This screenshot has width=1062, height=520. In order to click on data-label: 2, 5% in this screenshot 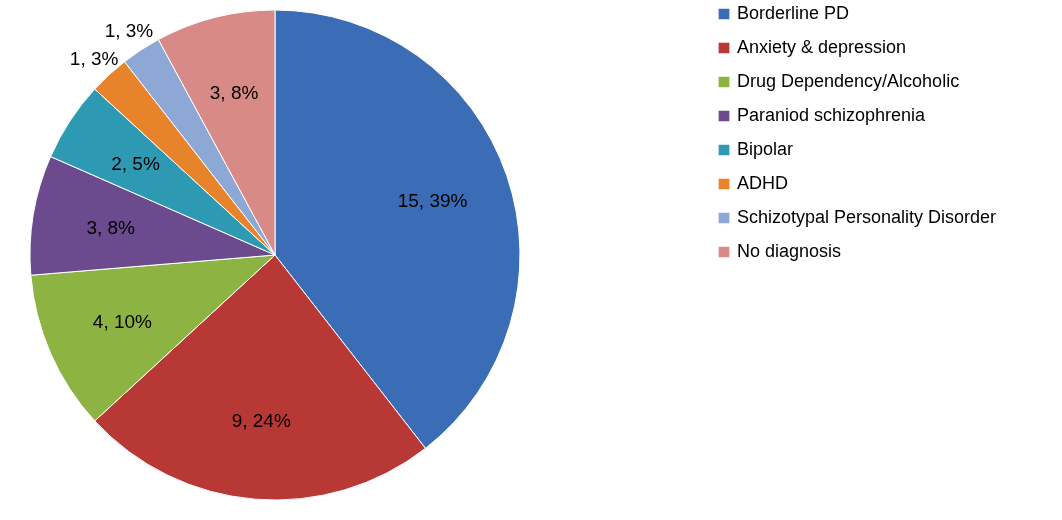, I will do `click(135, 163)`.